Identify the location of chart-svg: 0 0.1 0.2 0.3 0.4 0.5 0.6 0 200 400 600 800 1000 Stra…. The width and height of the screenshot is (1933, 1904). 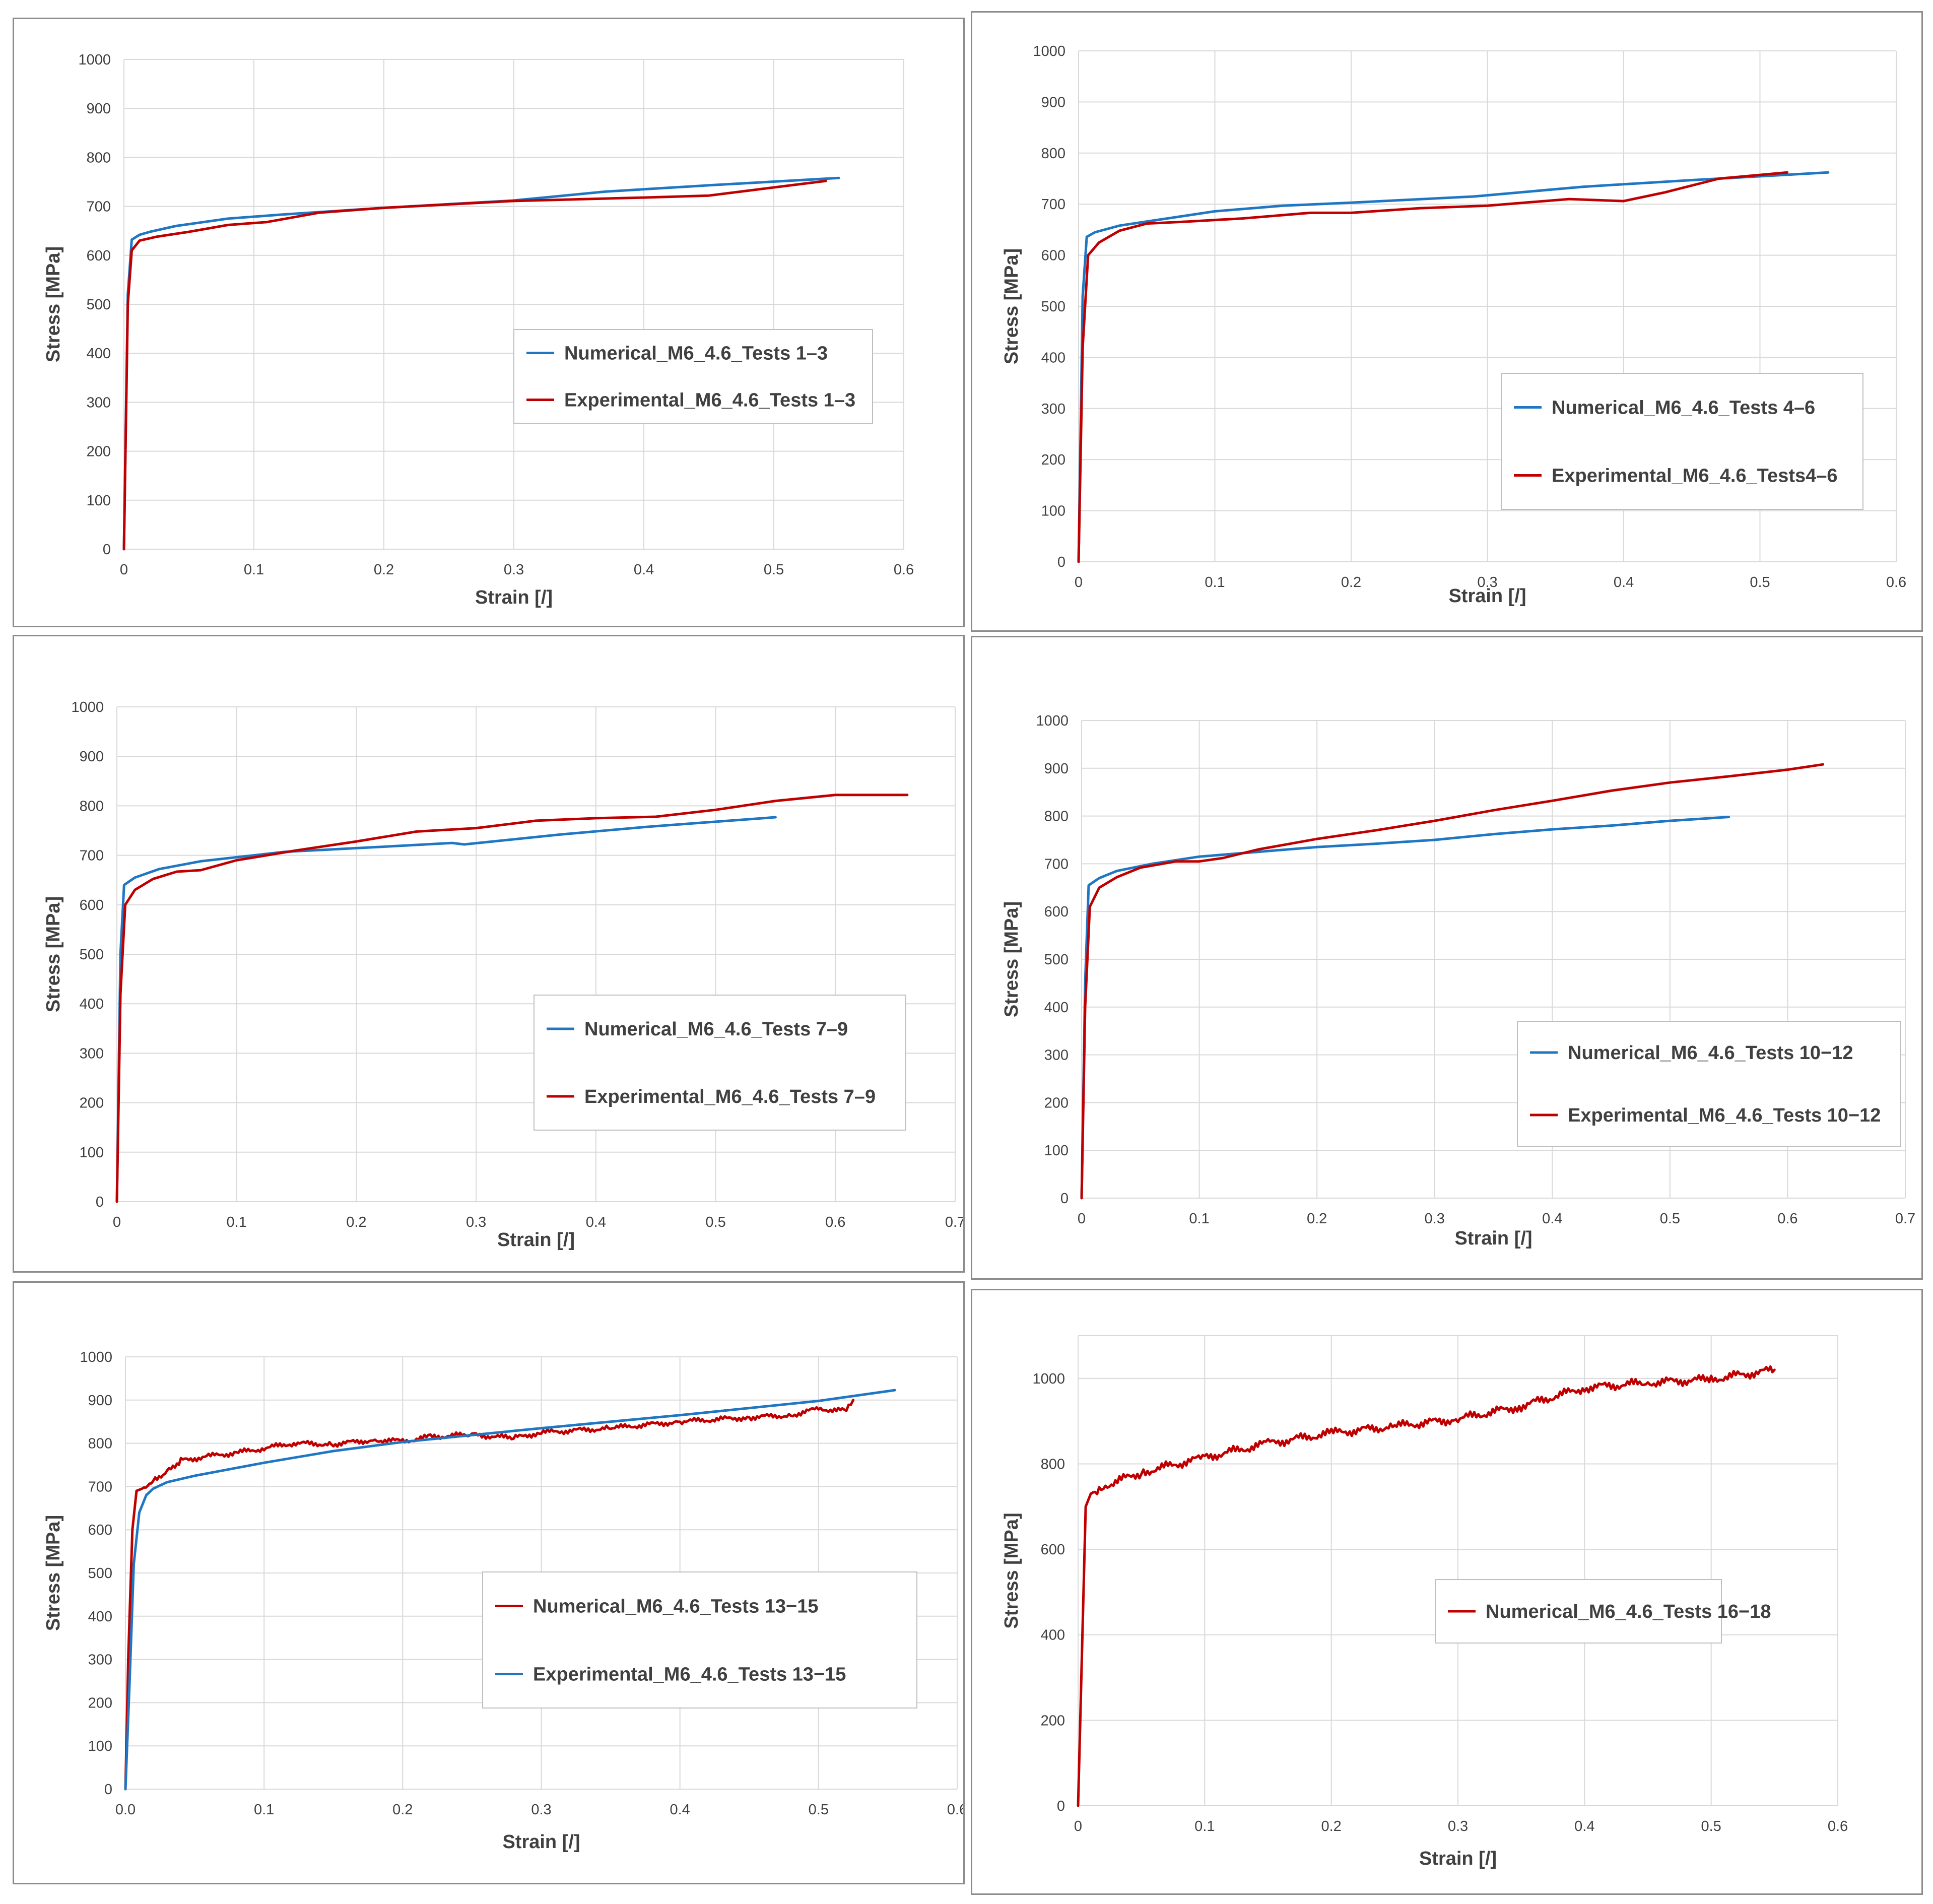
(1424, 1602).